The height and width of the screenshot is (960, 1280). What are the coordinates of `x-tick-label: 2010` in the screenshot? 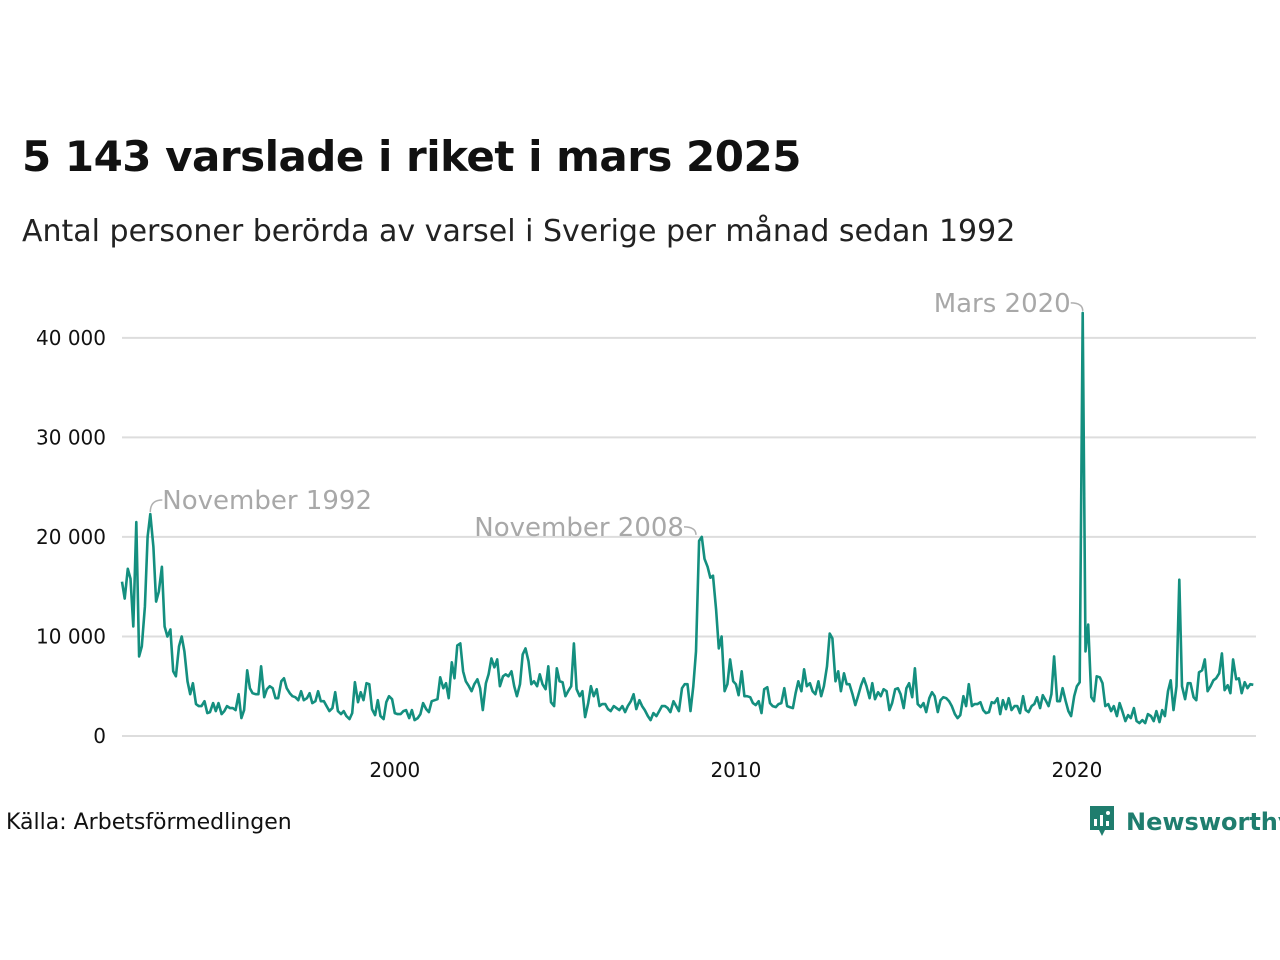 It's located at (735, 770).